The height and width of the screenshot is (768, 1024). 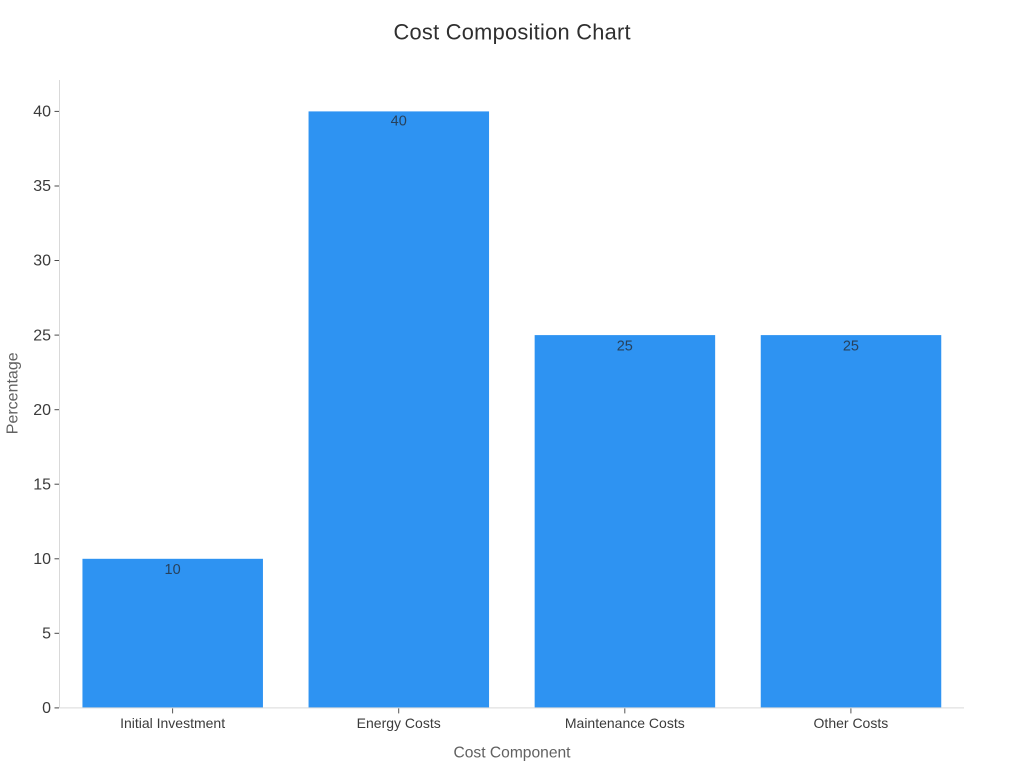 What do you see at coordinates (46, 634) in the screenshot?
I see `svg-text: 5` at bounding box center [46, 634].